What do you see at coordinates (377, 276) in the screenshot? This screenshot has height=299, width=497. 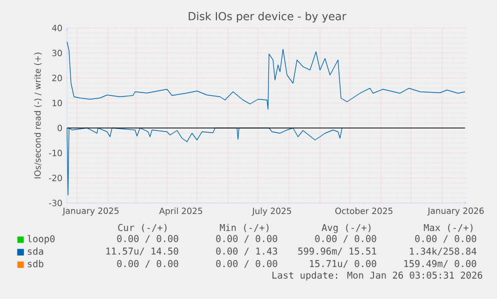 I see `text: Last update: Mon Jan 26 03:05:31 2026` at bounding box center [377, 276].